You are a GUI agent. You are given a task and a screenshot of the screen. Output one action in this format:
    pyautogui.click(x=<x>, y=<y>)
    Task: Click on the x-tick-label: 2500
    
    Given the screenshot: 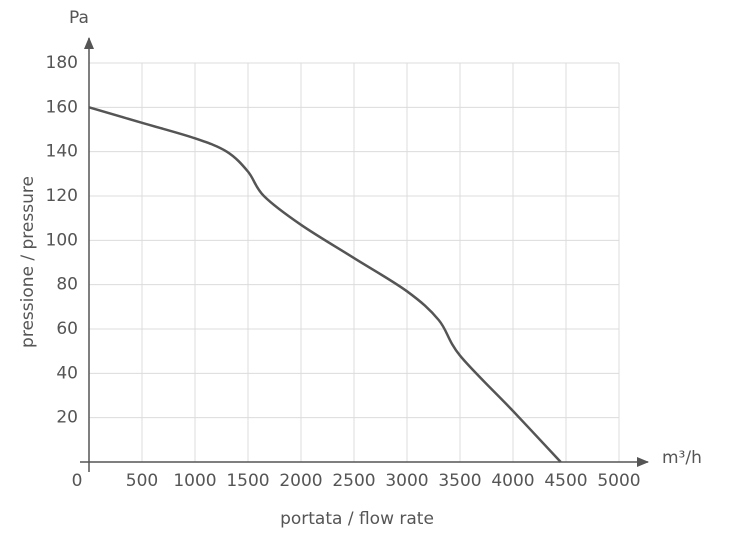 What is the action you would take?
    pyautogui.click(x=353, y=481)
    